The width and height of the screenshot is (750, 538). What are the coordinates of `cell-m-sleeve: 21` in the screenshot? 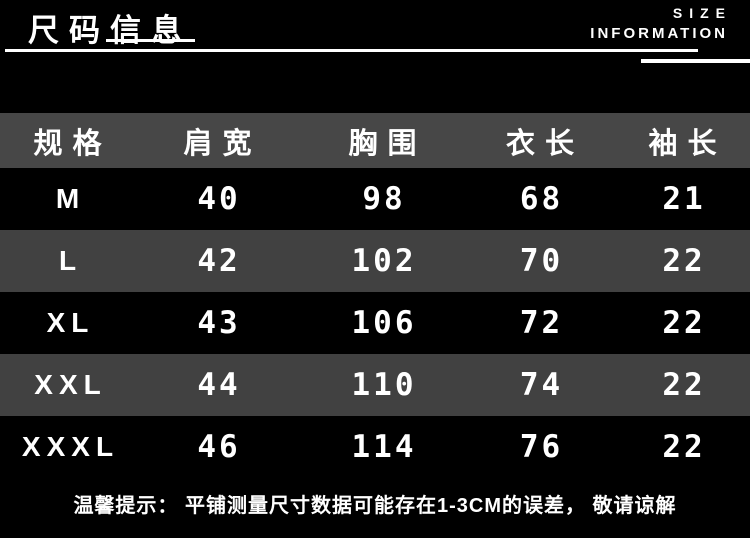 It's located at (684, 199).